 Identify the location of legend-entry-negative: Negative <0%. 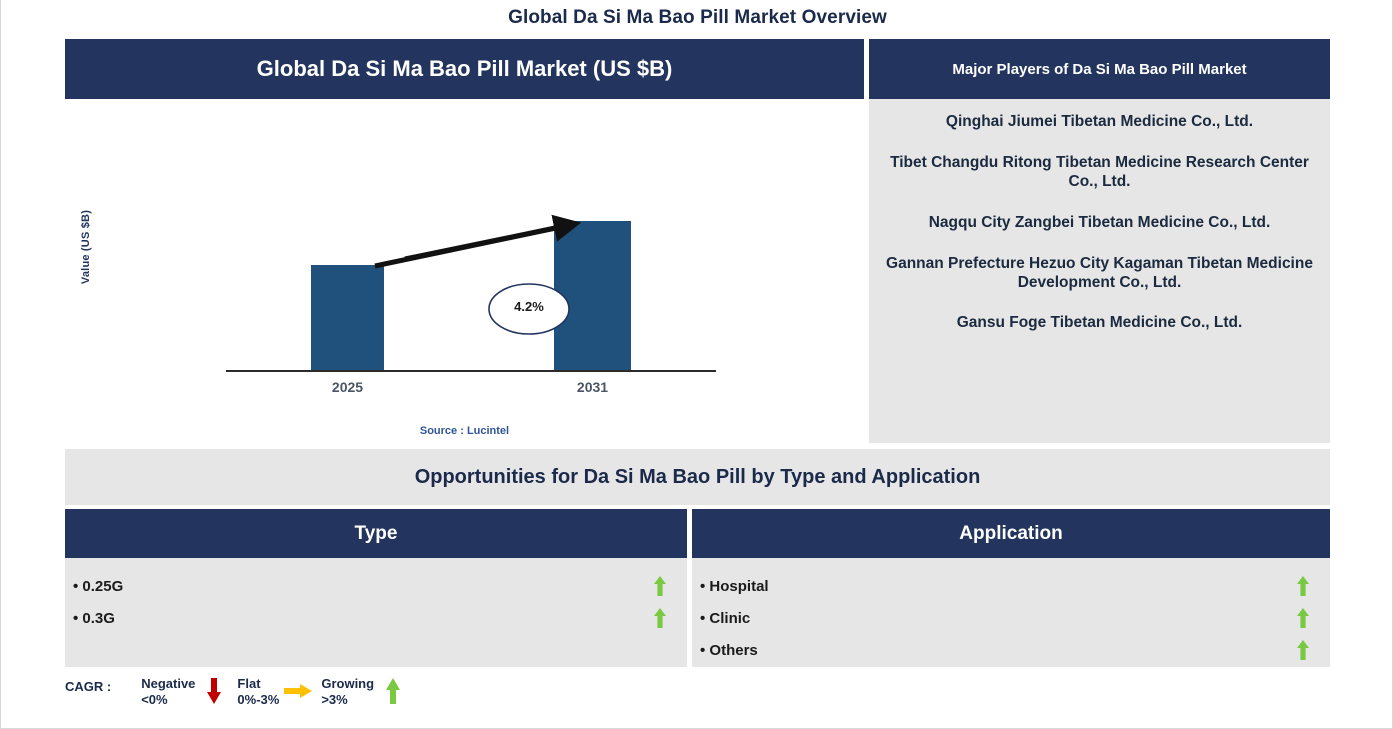
(187, 692).